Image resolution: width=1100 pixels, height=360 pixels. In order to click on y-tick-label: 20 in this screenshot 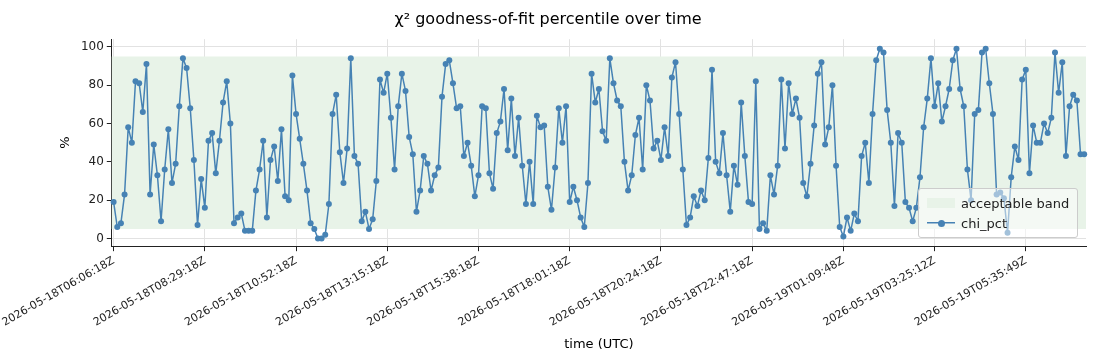, I will do `click(96, 199)`.